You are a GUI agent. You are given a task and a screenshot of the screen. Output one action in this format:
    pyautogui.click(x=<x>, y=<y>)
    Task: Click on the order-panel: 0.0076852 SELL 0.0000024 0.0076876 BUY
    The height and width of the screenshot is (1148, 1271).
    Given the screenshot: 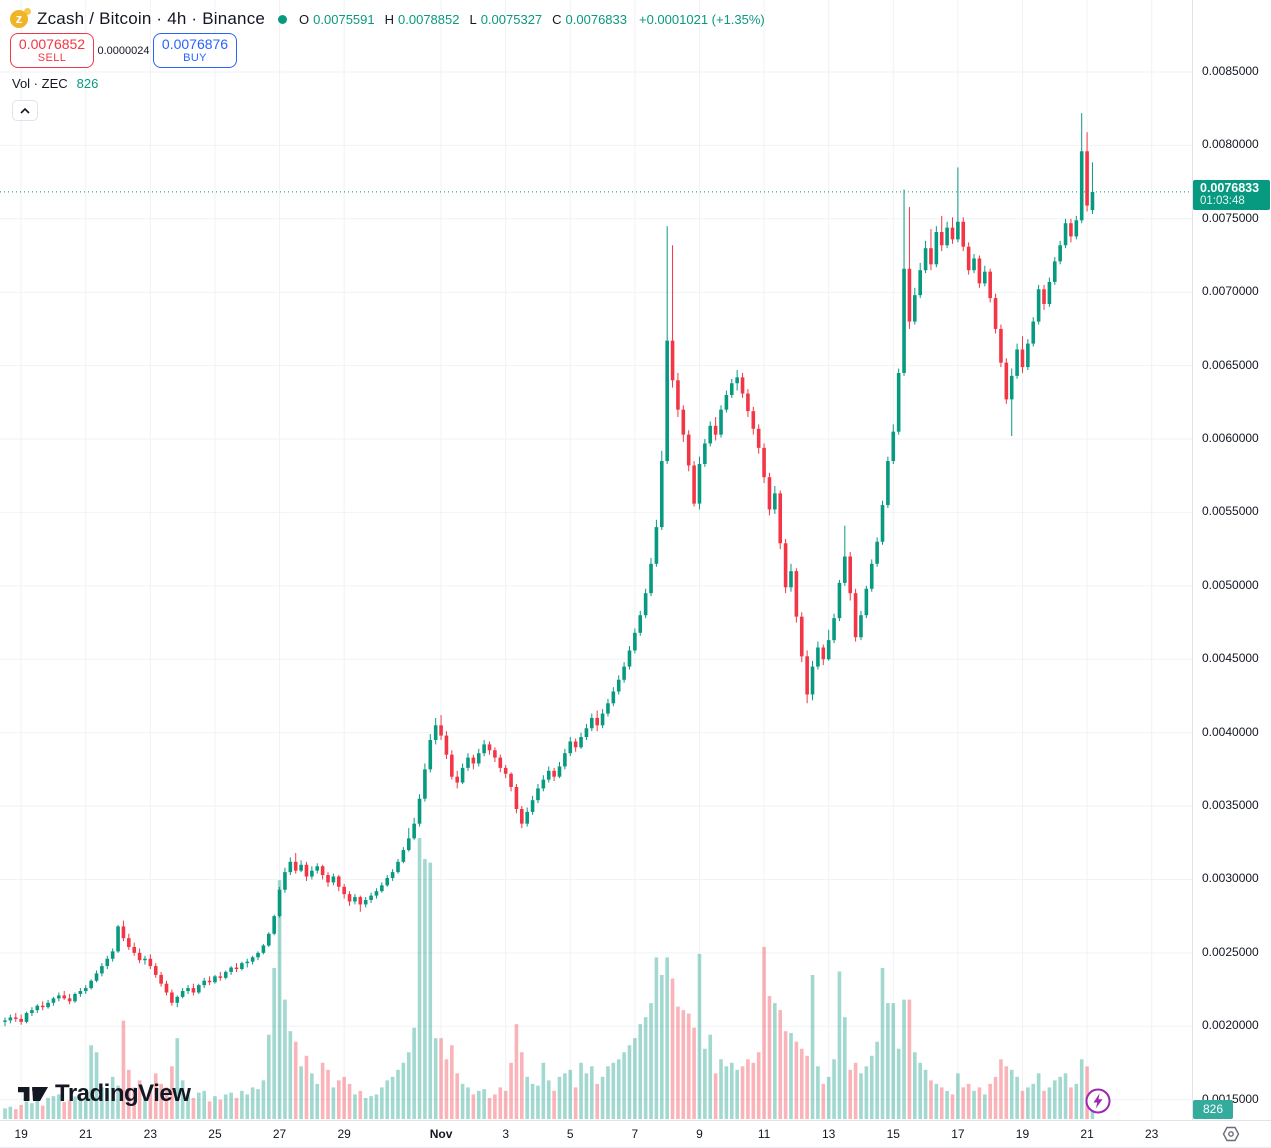 What is the action you would take?
    pyautogui.click(x=123, y=50)
    